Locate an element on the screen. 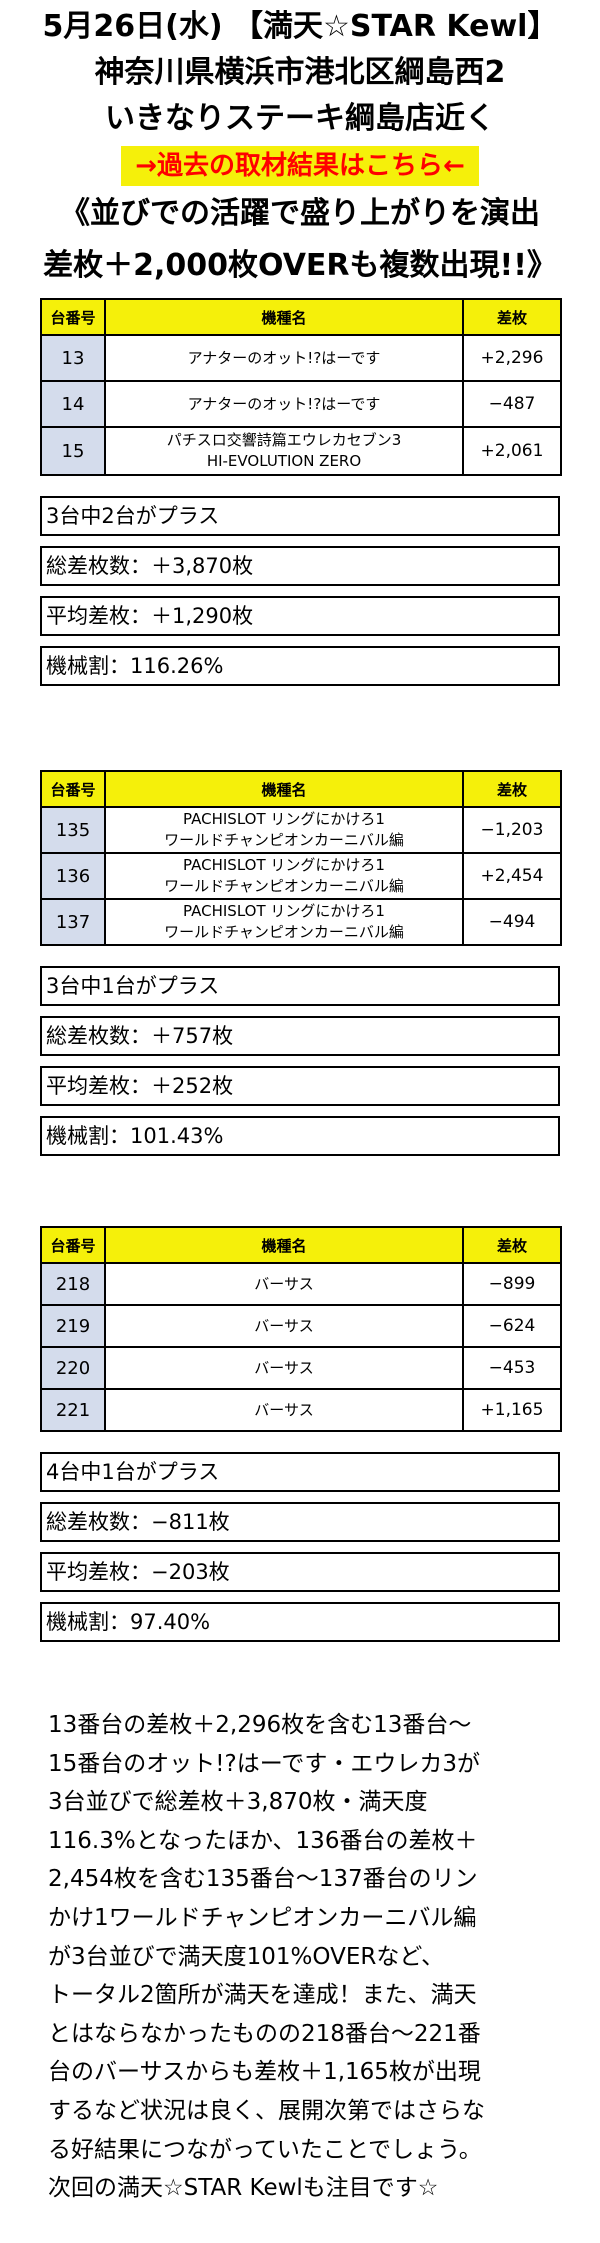  machine-number: 219 is located at coordinates (73, 1326).